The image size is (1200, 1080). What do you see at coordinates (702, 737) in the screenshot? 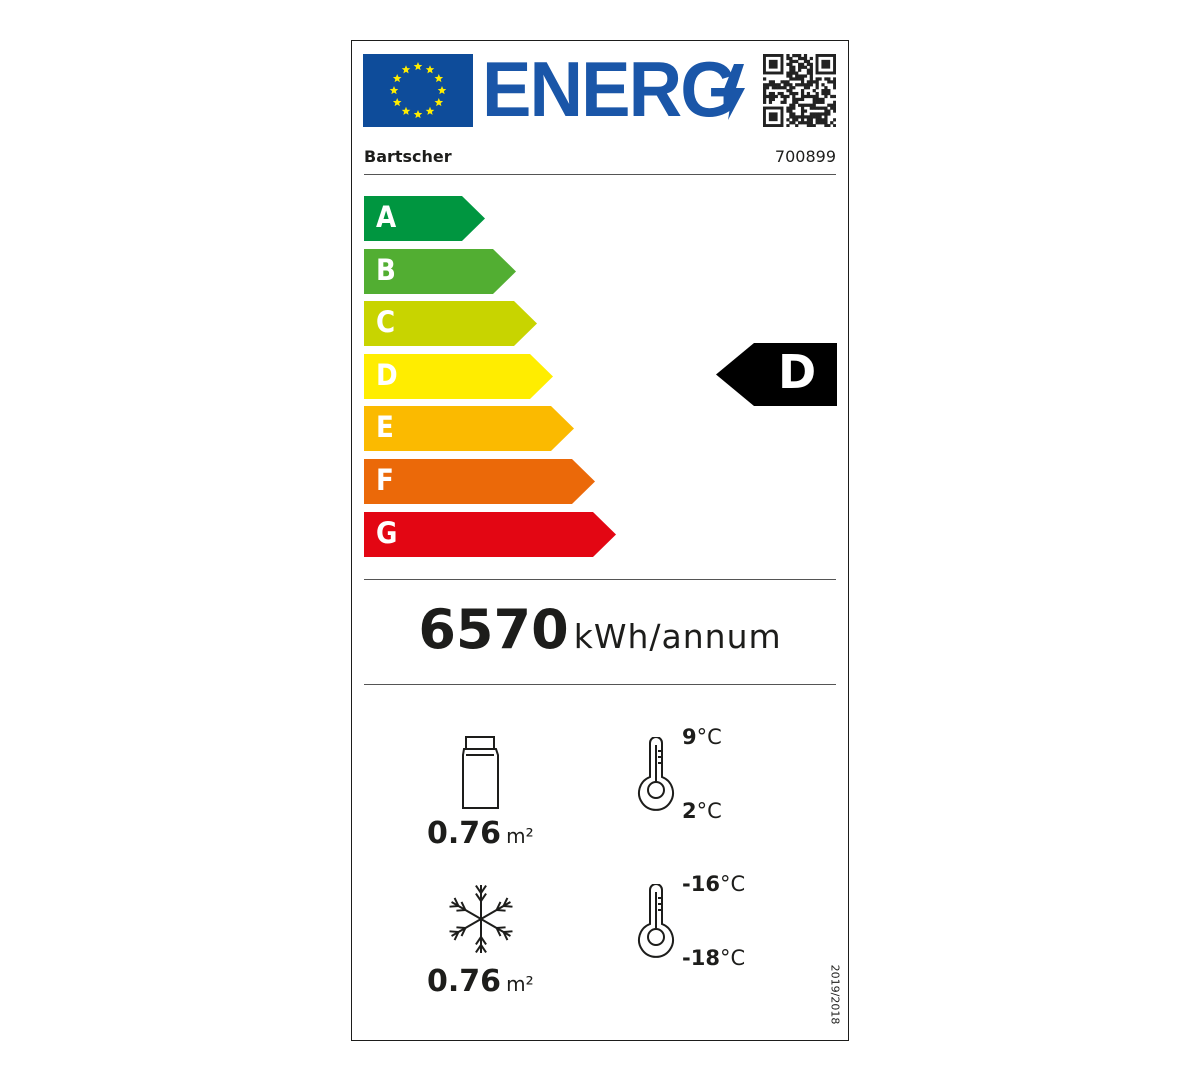
I see `chilled-temp-max: 9°C` at bounding box center [702, 737].